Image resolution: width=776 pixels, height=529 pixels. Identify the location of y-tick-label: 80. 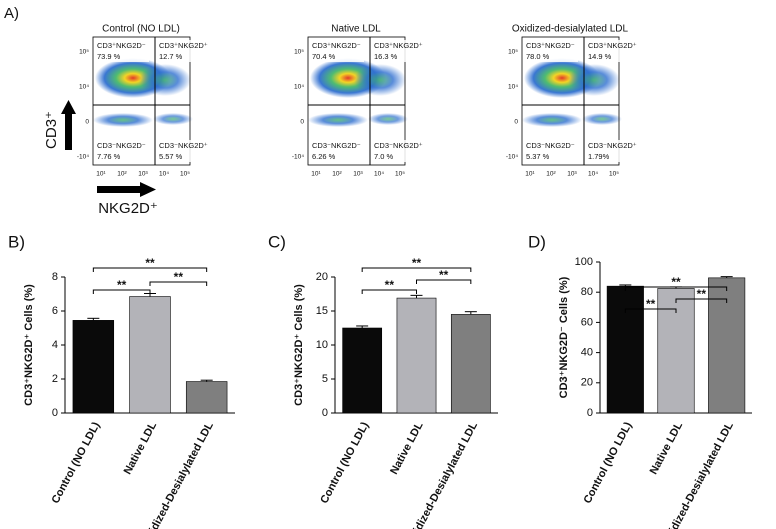
(587, 292).